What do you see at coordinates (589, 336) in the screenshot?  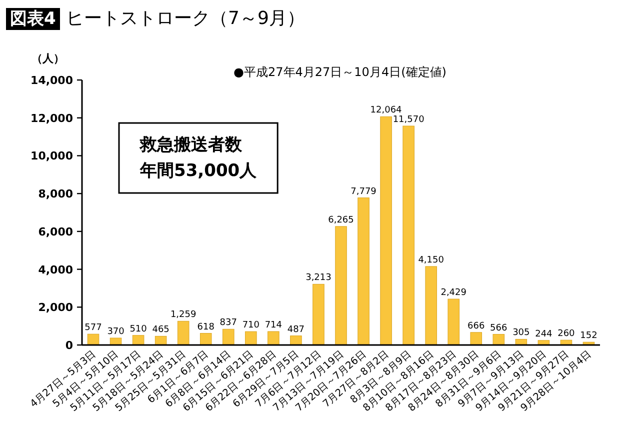 I see `data-label: 152` at bounding box center [589, 336].